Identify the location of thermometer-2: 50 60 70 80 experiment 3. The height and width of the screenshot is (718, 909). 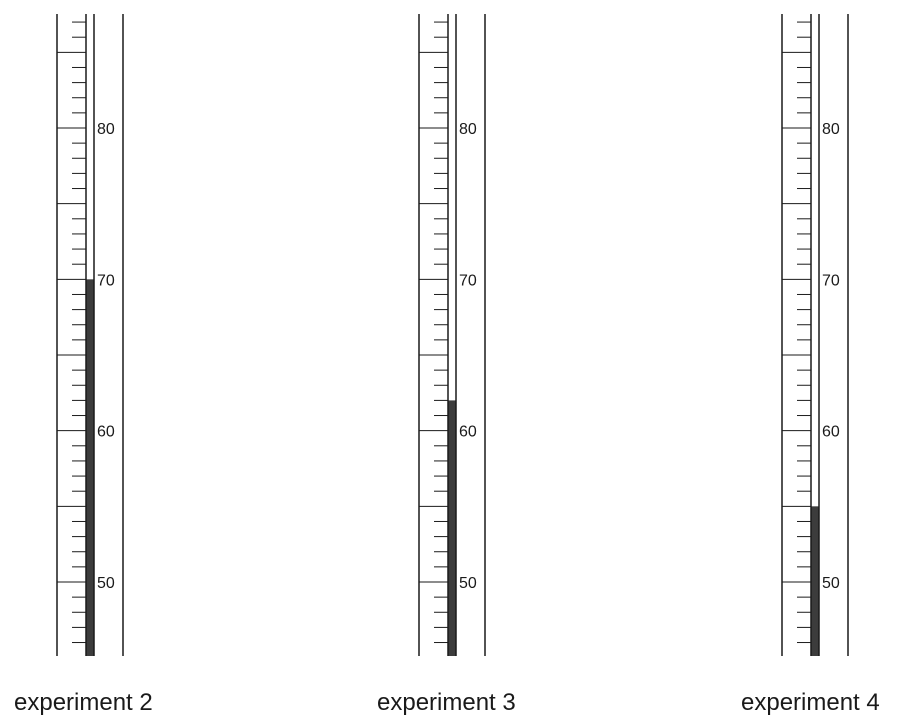
(446, 365).